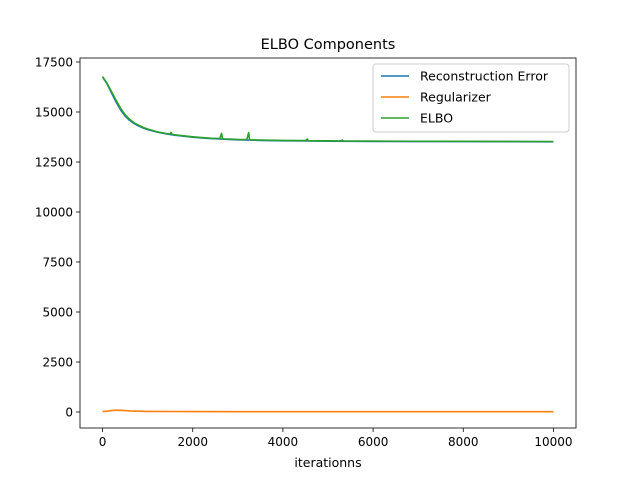 The height and width of the screenshot is (480, 640). Describe the element at coordinates (69, 413) in the screenshot. I see `y-tick-label: 0` at that location.